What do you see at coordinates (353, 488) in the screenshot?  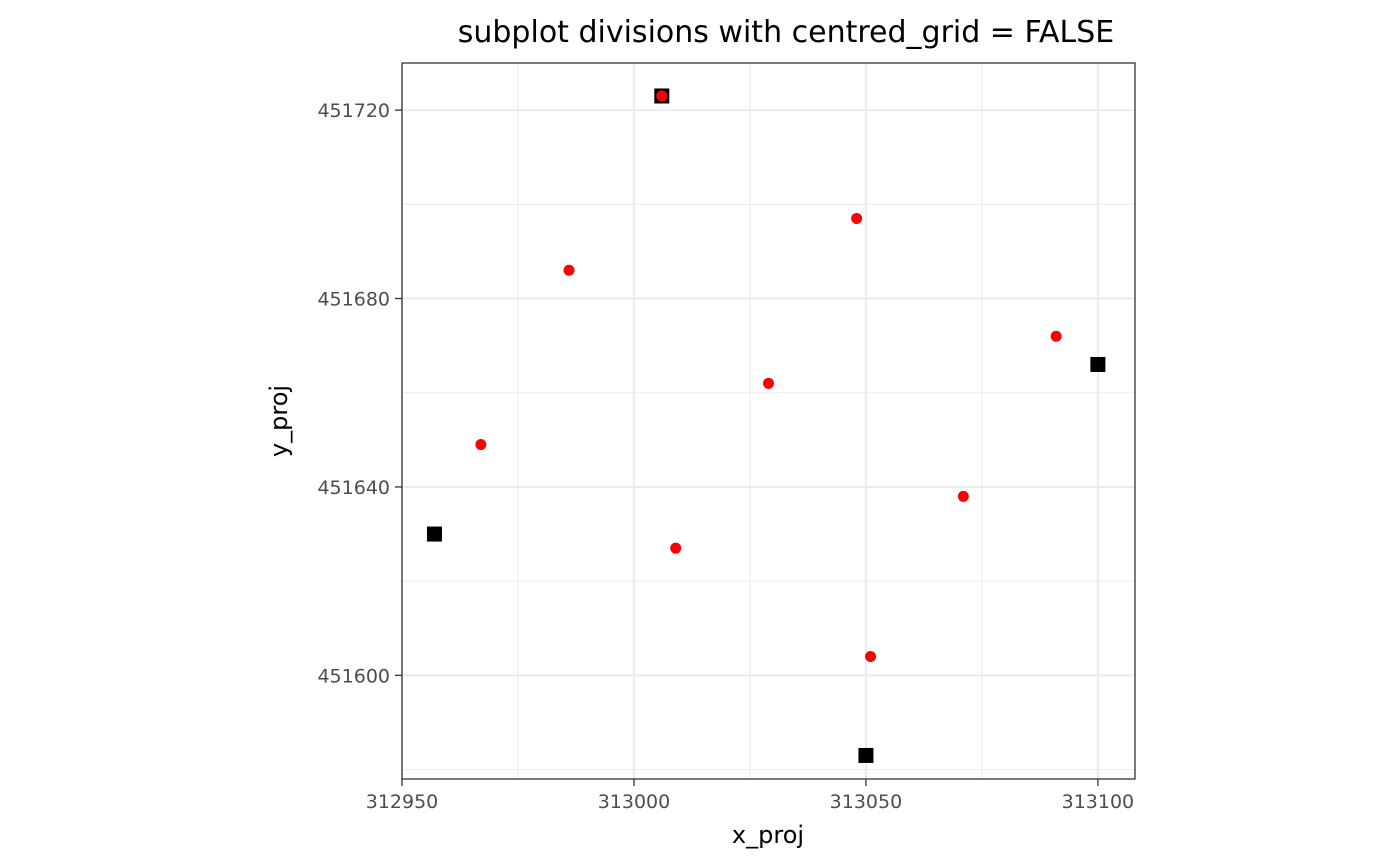 I see `y-tick-label: 451640` at bounding box center [353, 488].